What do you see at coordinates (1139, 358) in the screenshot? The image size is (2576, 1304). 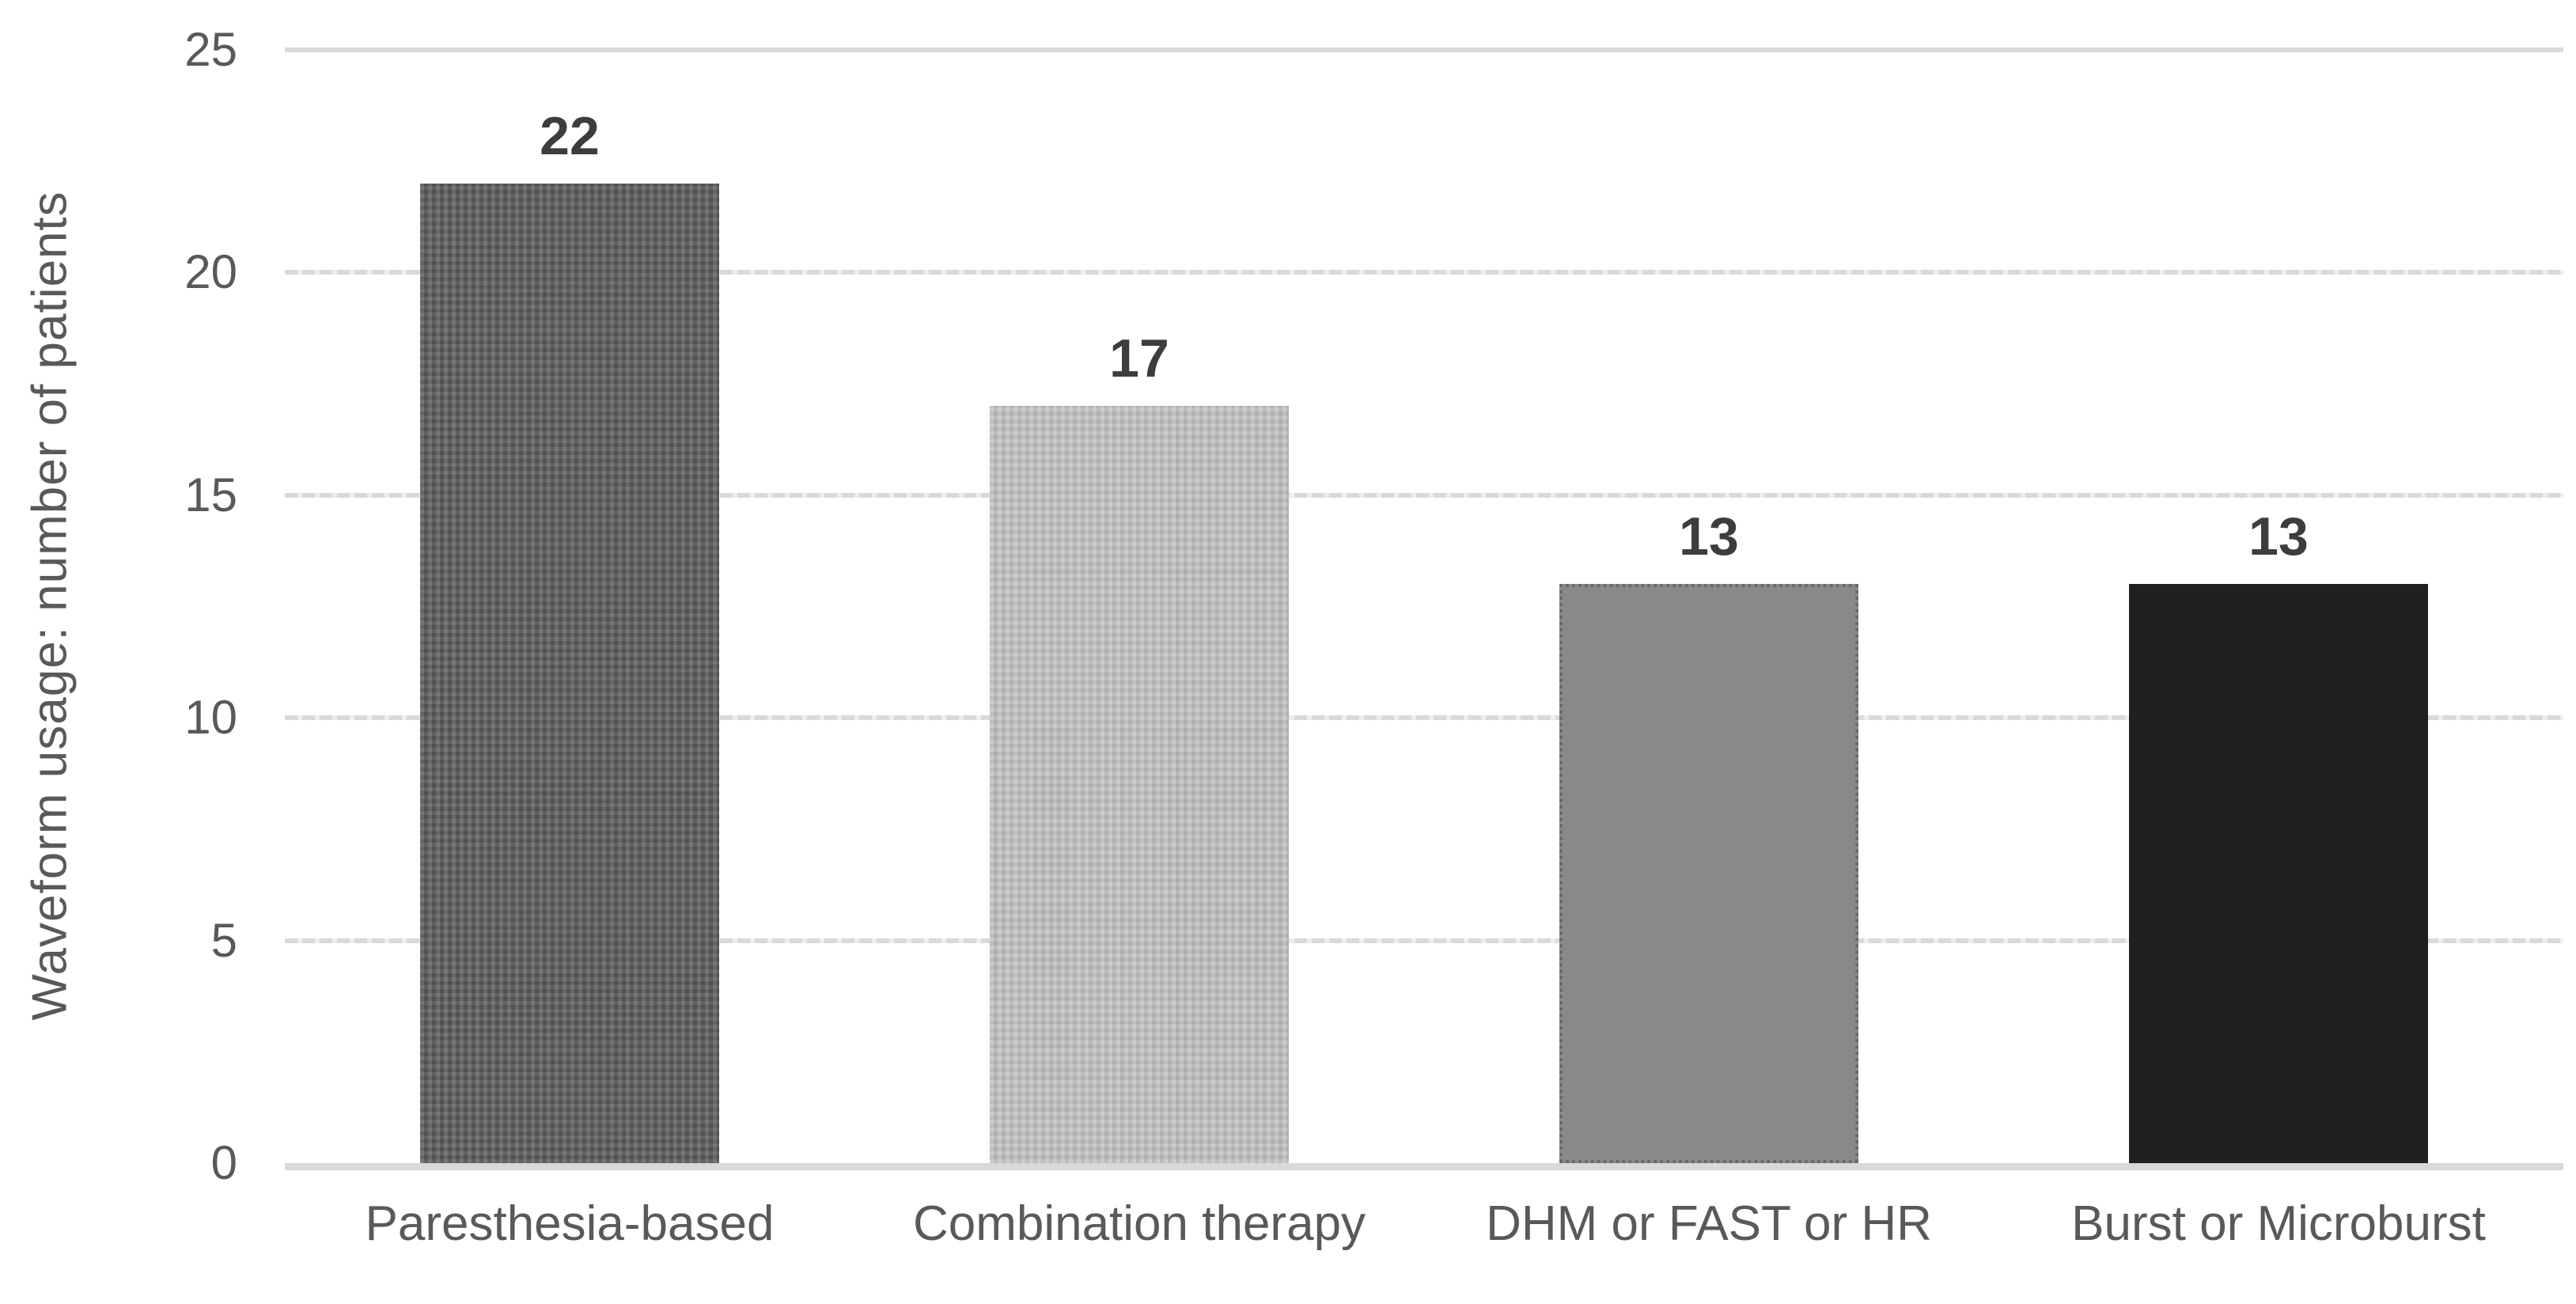 I see `bar-value-label: 17` at bounding box center [1139, 358].